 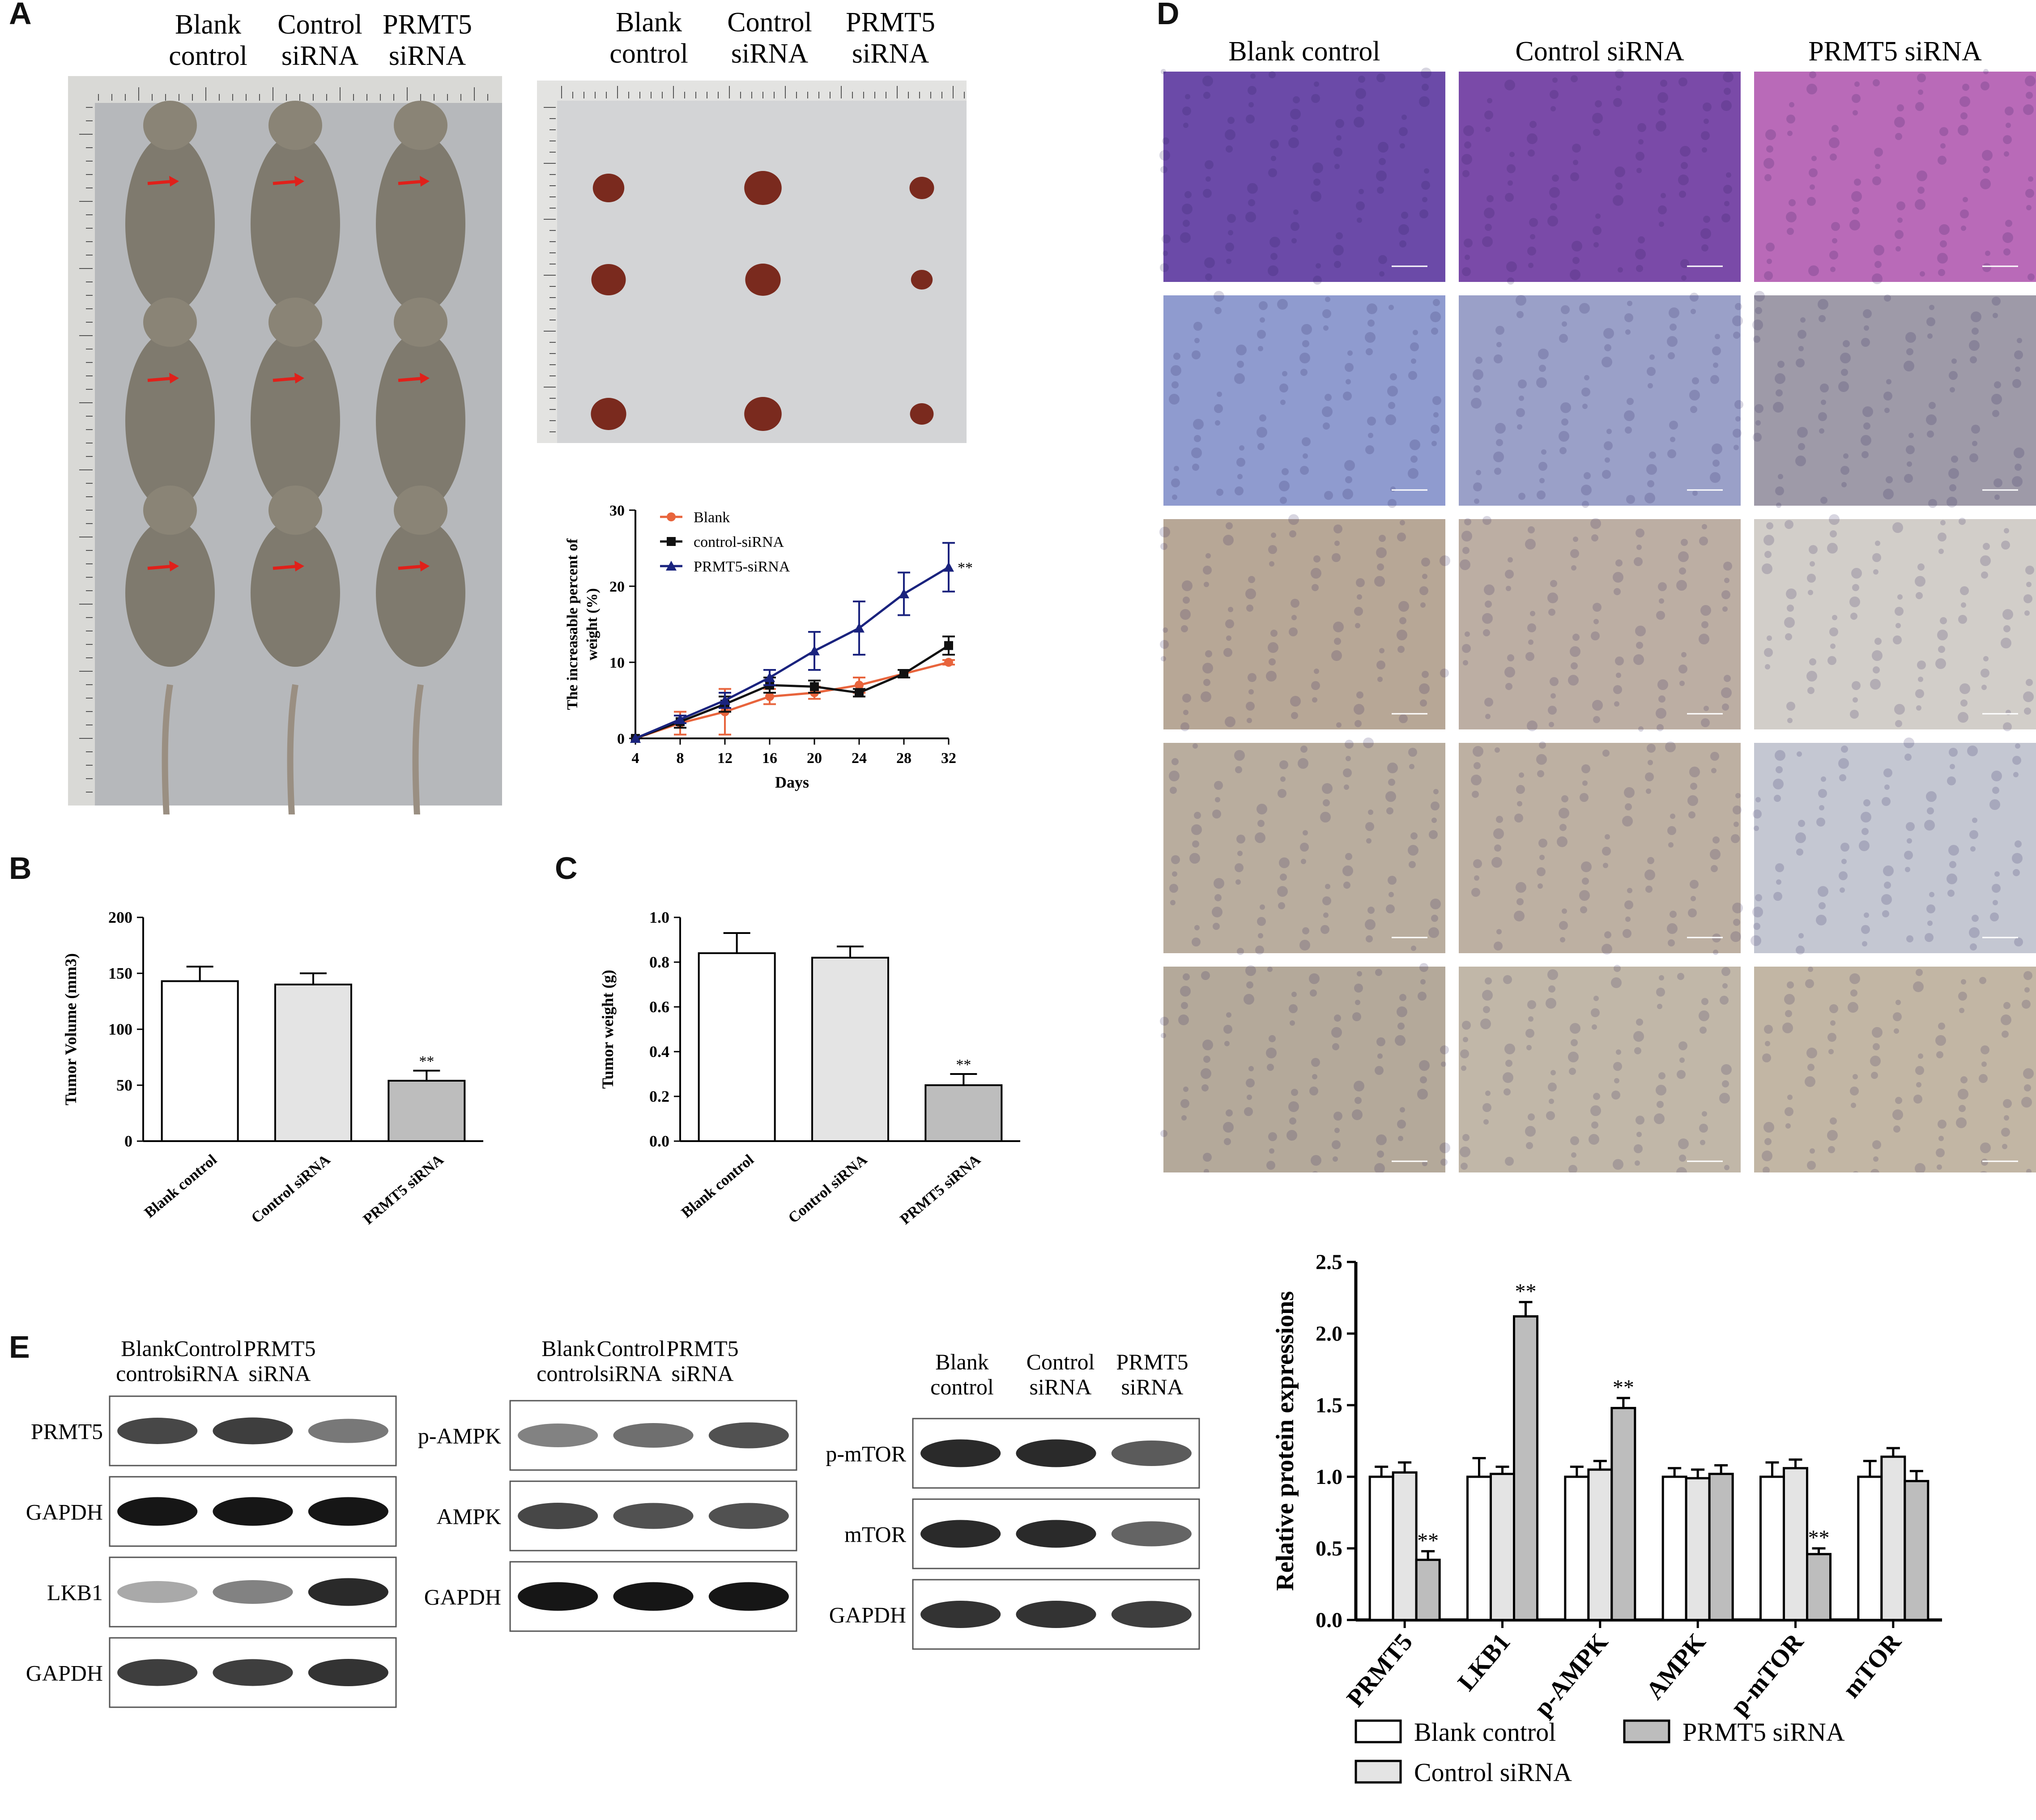 I want to click on mice-column-label: Control siRNA, so click(x=319, y=40).